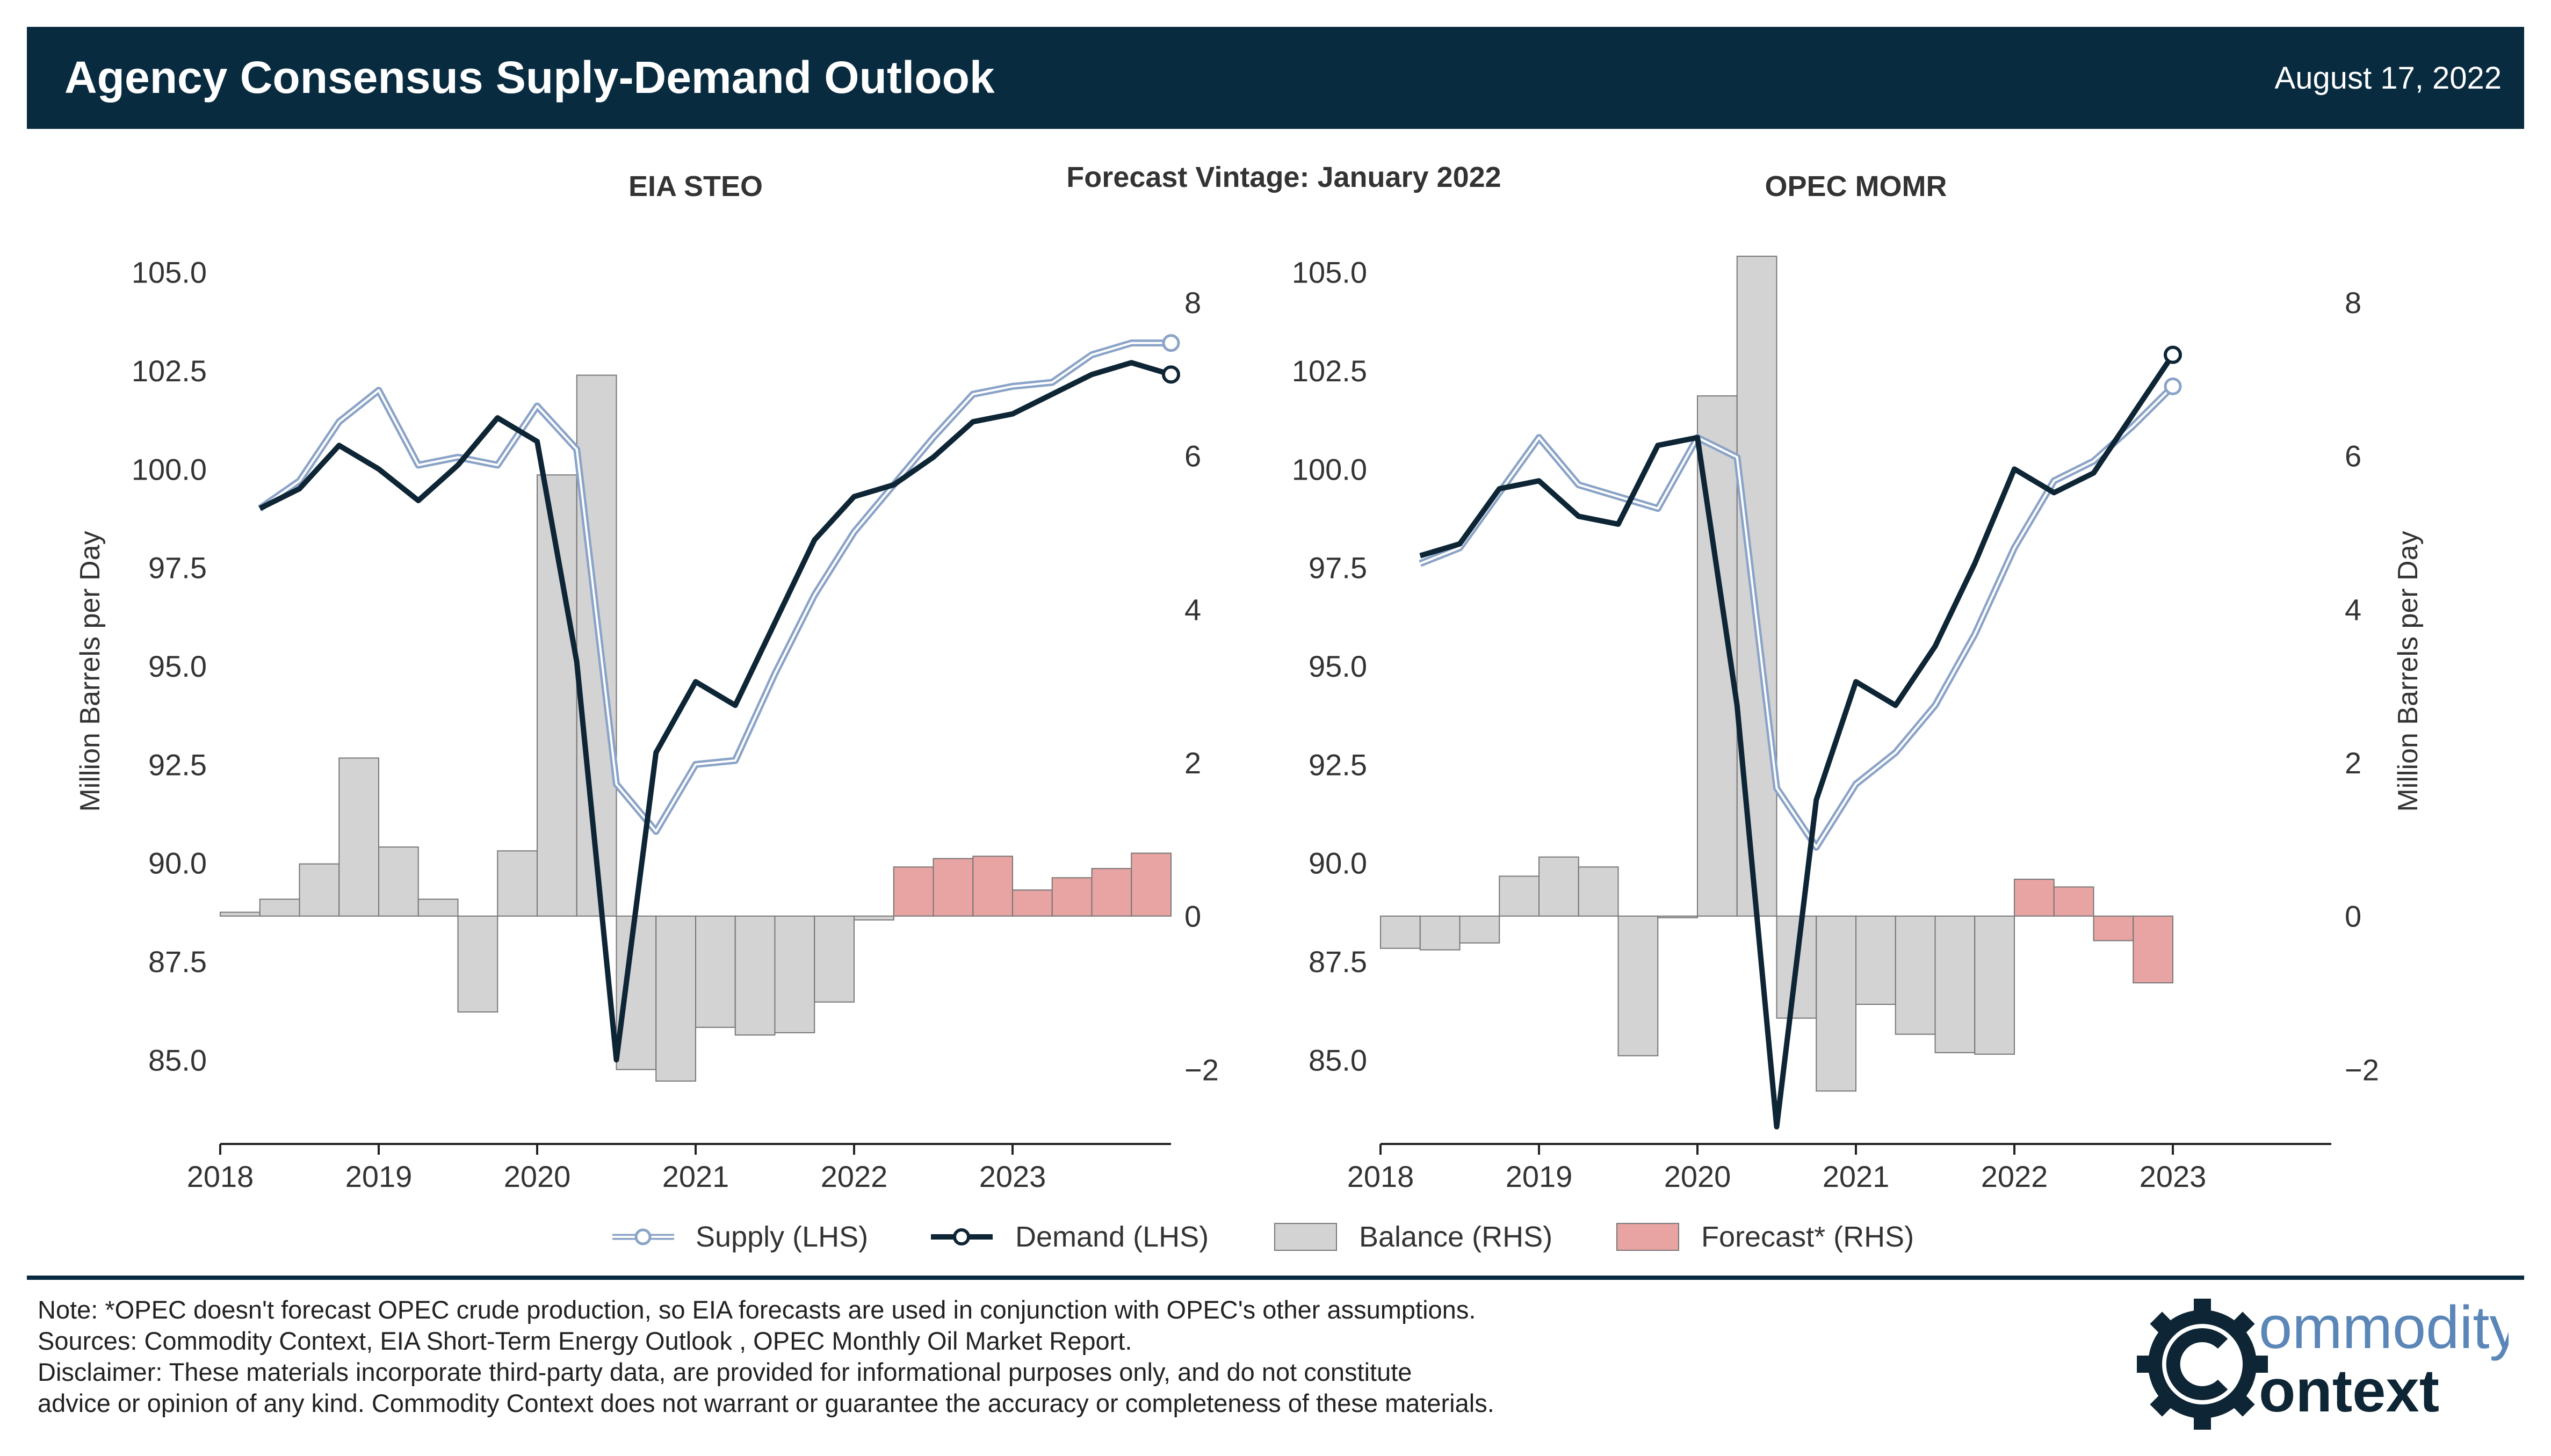  I want to click on logo-line-1: ommodity, so click(2384, 1327).